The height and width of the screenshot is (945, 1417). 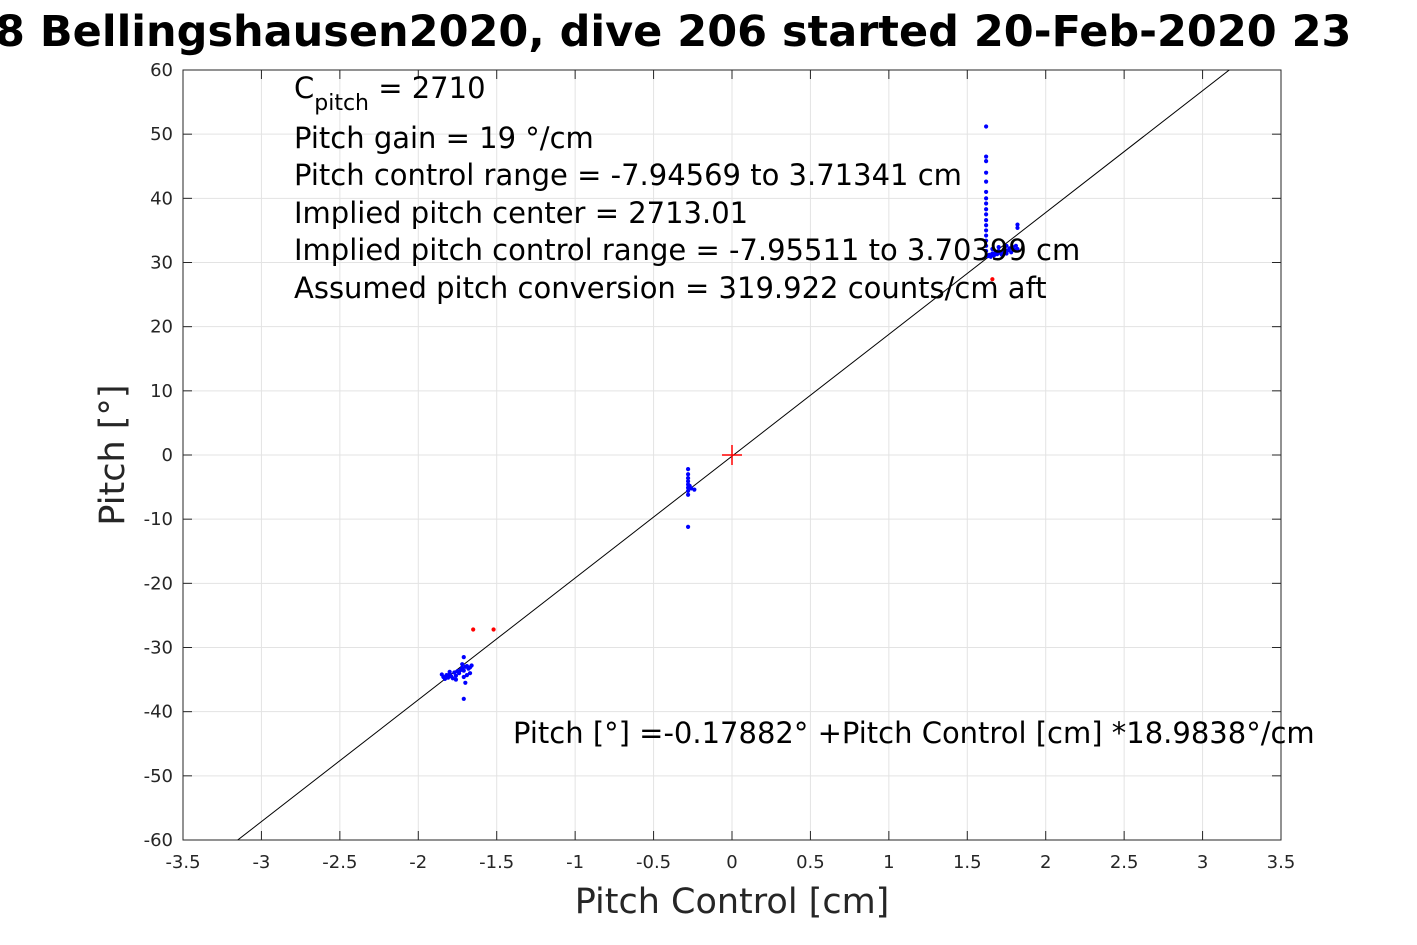 What do you see at coordinates (341, 103) in the screenshot?
I see `c-pitch-sub: pitch` at bounding box center [341, 103].